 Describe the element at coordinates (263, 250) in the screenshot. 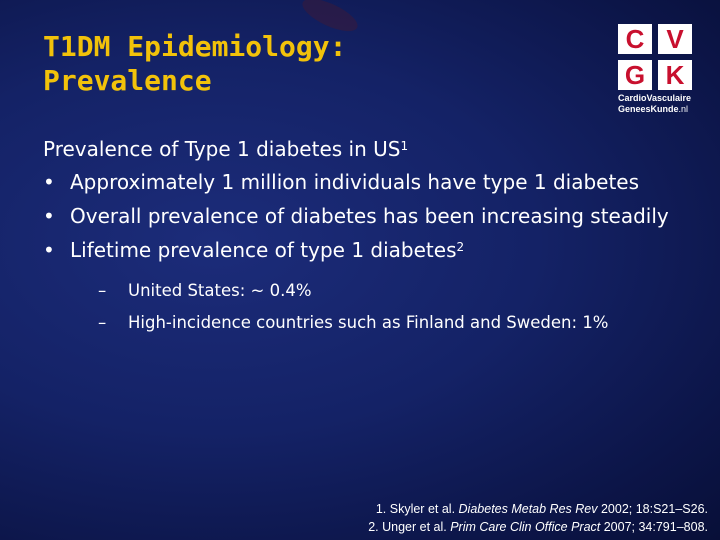

I see `bullet-text: Lifetime prevalence of type 1 diabetes` at that location.